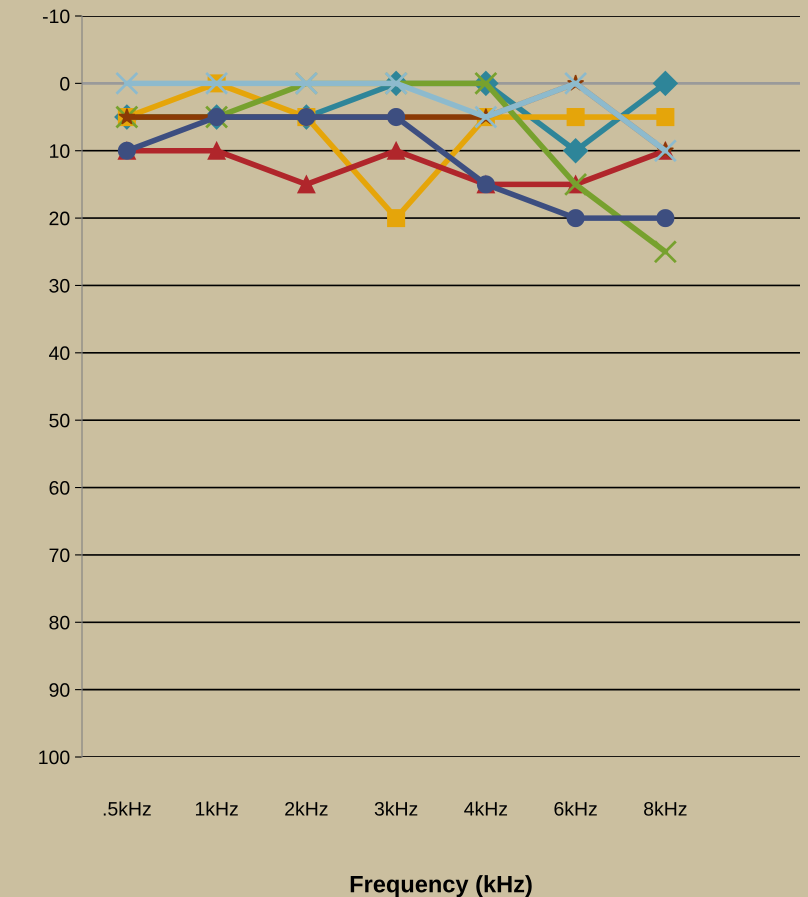 The image size is (808, 897). I want to click on y-tick-label: -10, so click(56, 16).